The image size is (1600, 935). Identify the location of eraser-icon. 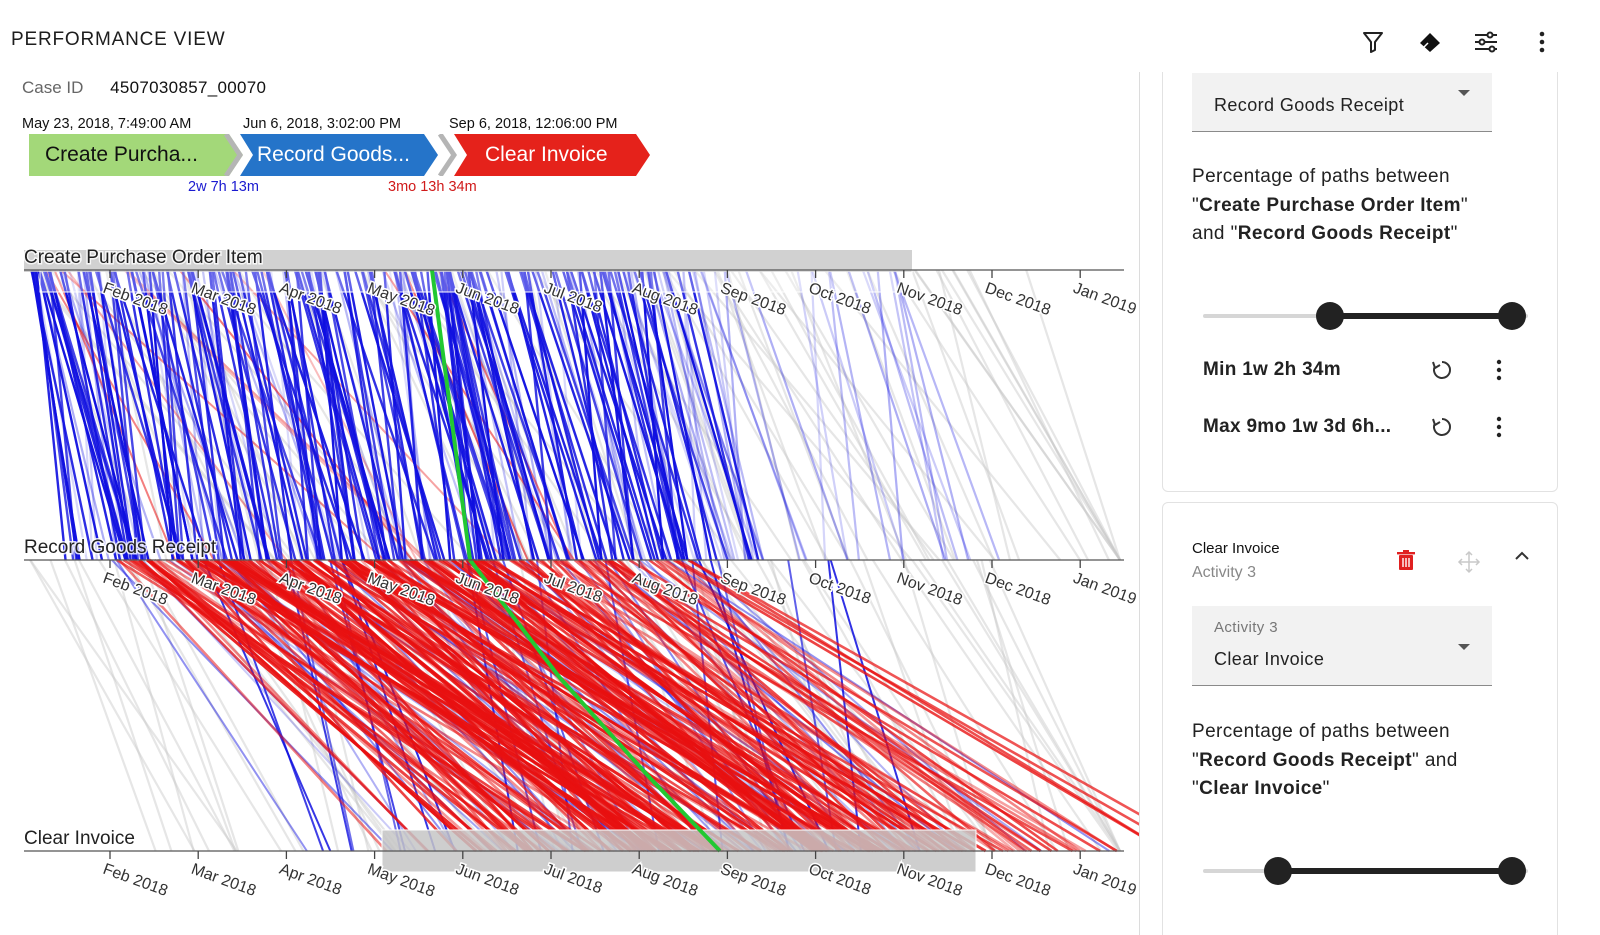
(1430, 42).